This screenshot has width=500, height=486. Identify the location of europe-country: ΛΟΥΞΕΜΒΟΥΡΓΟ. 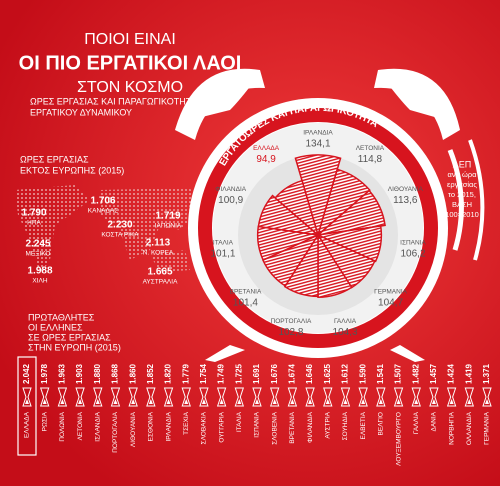
(398, 439).